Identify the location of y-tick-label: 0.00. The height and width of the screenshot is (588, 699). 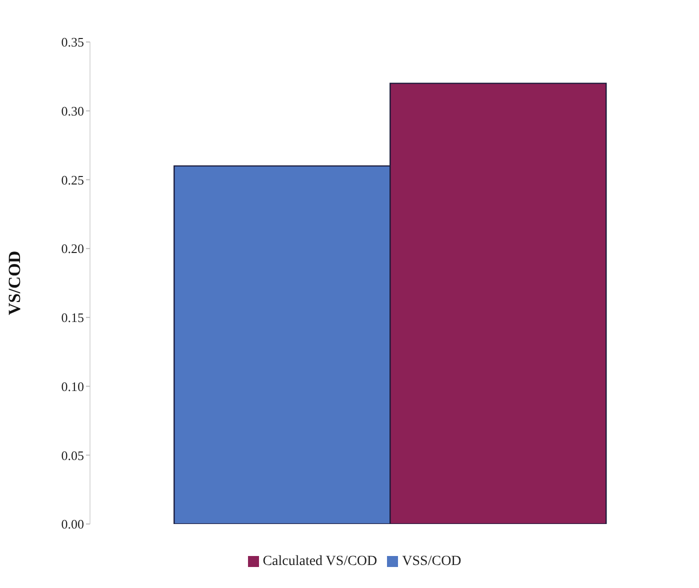
(72, 524).